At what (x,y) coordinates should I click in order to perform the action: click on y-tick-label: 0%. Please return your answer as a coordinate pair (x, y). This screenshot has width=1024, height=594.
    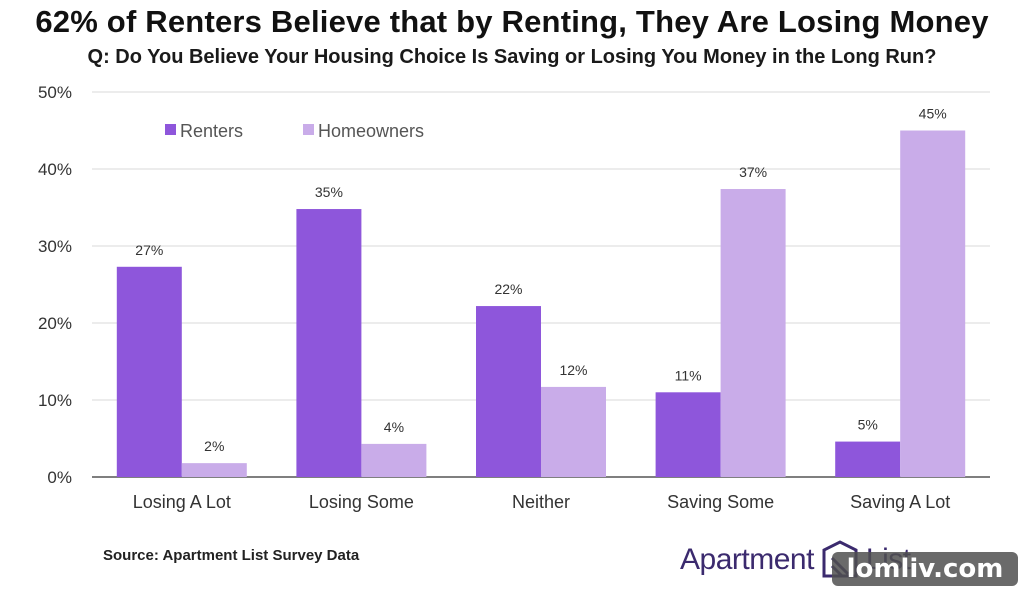
    Looking at the image, I should click on (59, 477).